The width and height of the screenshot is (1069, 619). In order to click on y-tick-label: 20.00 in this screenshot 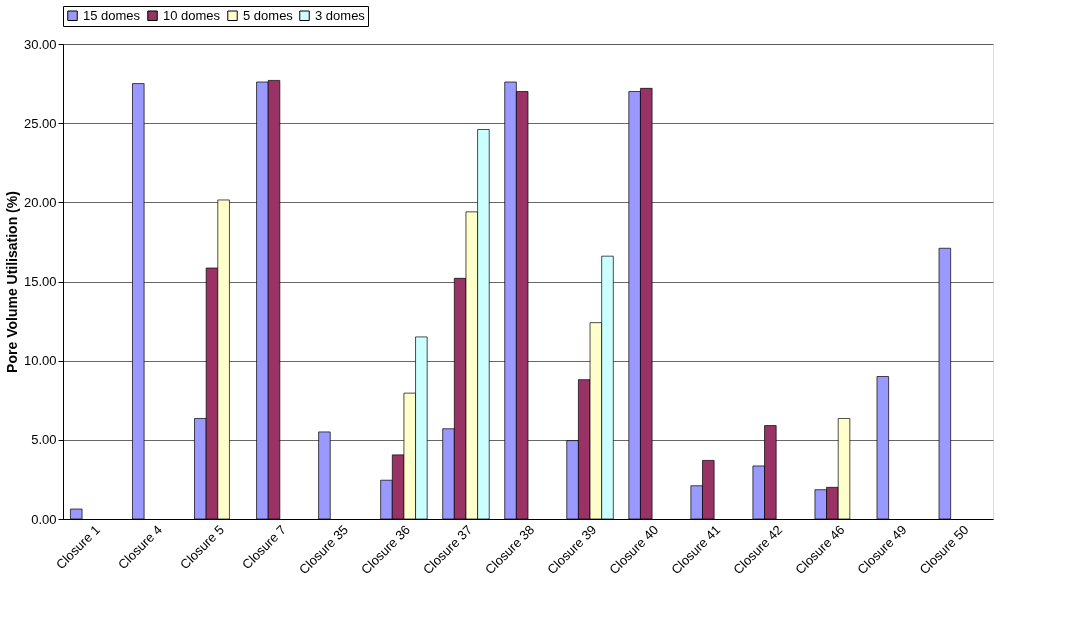, I will do `click(40, 202)`.